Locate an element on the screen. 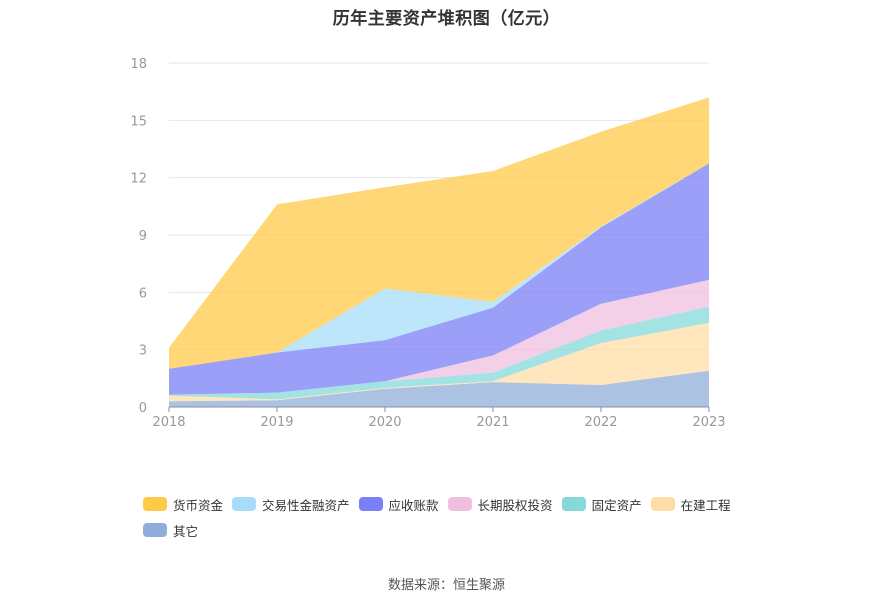 Image resolution: width=893 pixels, height=603 pixels. x-tick-label: 2023 is located at coordinates (708, 422).